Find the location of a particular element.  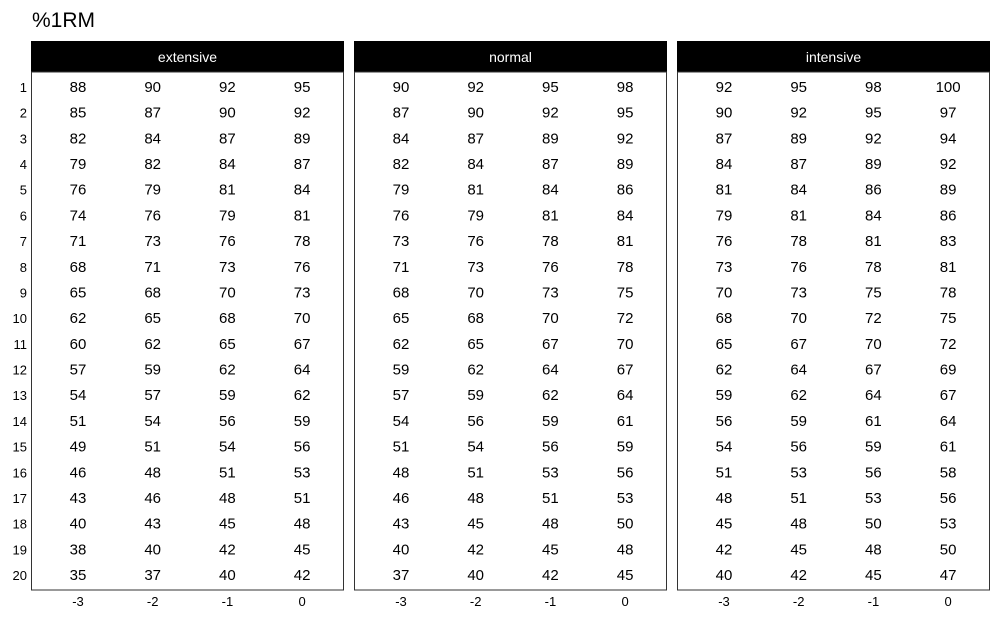

cell-value: 85 is located at coordinates (78, 113).